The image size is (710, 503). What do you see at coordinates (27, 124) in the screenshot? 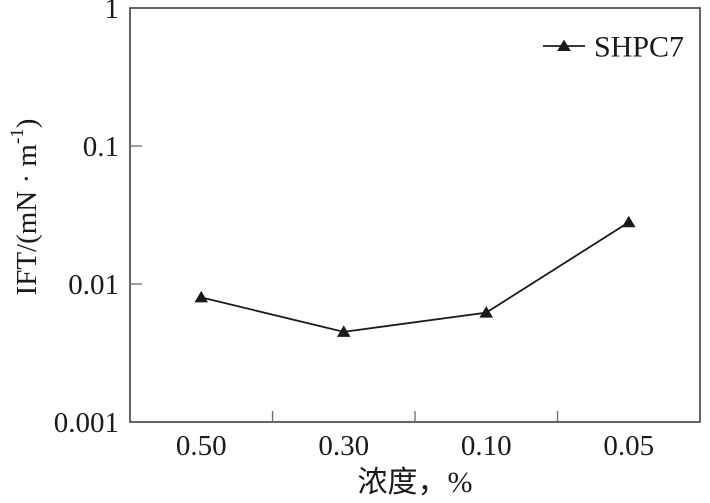
I see `y-axis-title-close: )` at bounding box center [27, 124].